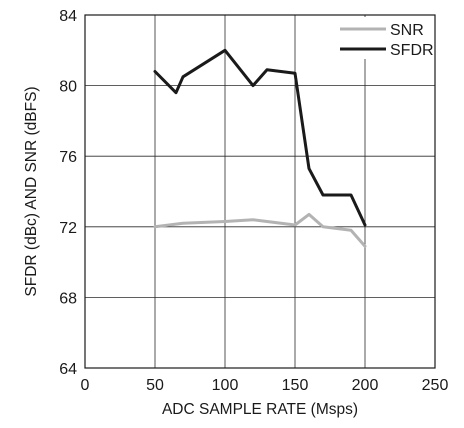 Image resolution: width=464 pixels, height=428 pixels. I want to click on x-tick-label: 250, so click(435, 385).